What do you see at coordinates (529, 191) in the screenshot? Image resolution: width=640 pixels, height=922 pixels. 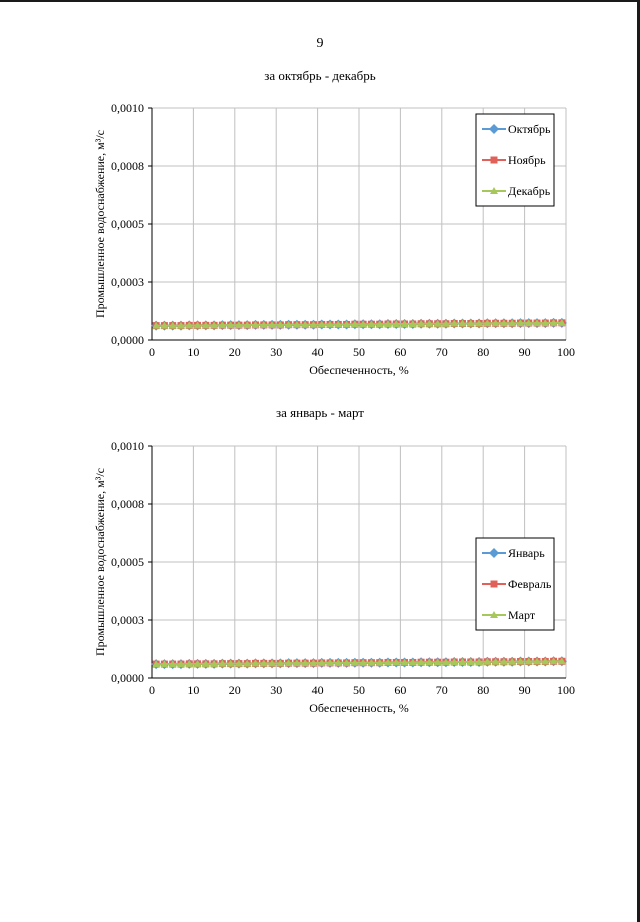 I see `legend-label: Декабрь` at bounding box center [529, 191].